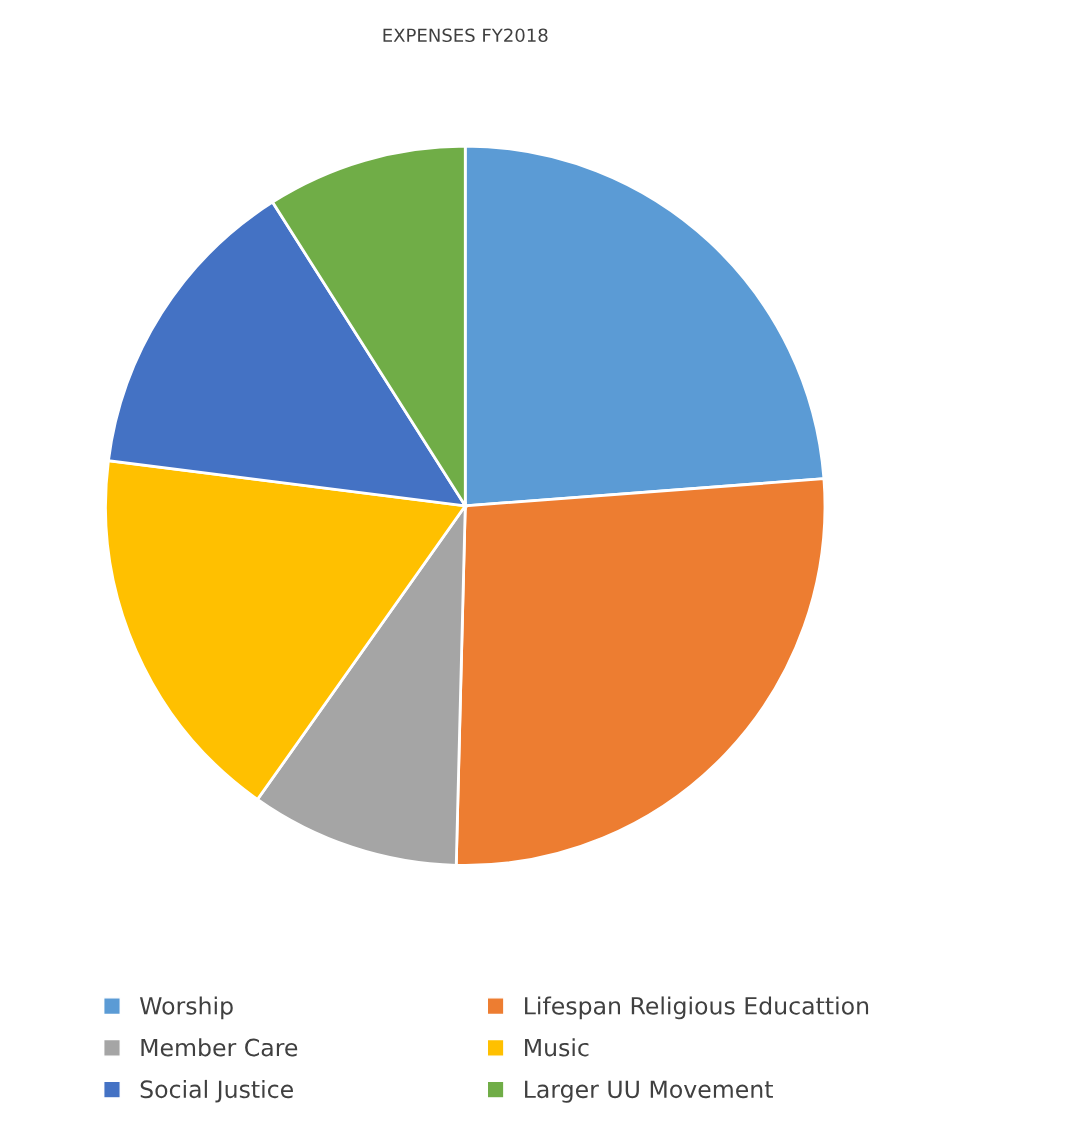 The width and height of the screenshot is (1082, 1124). Describe the element at coordinates (219, 1047) in the screenshot. I see `legend-label: Member Care` at that location.